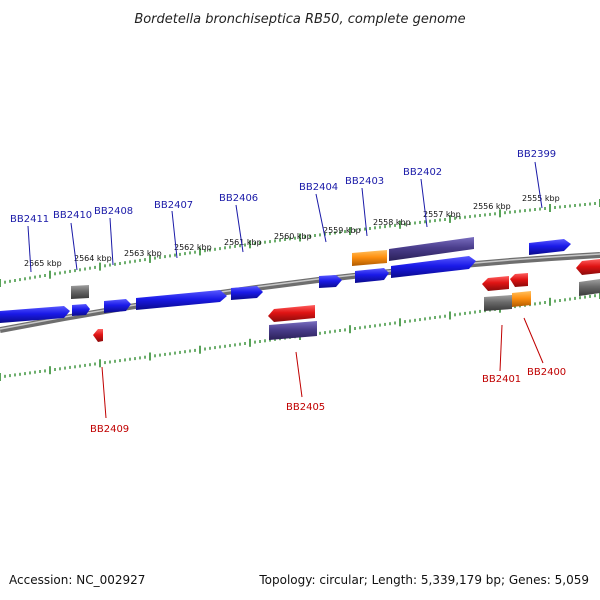 Image resolution: width=600 pixels, height=600 pixels. I want to click on gene-label-bb2410: BB2410, so click(72, 215).